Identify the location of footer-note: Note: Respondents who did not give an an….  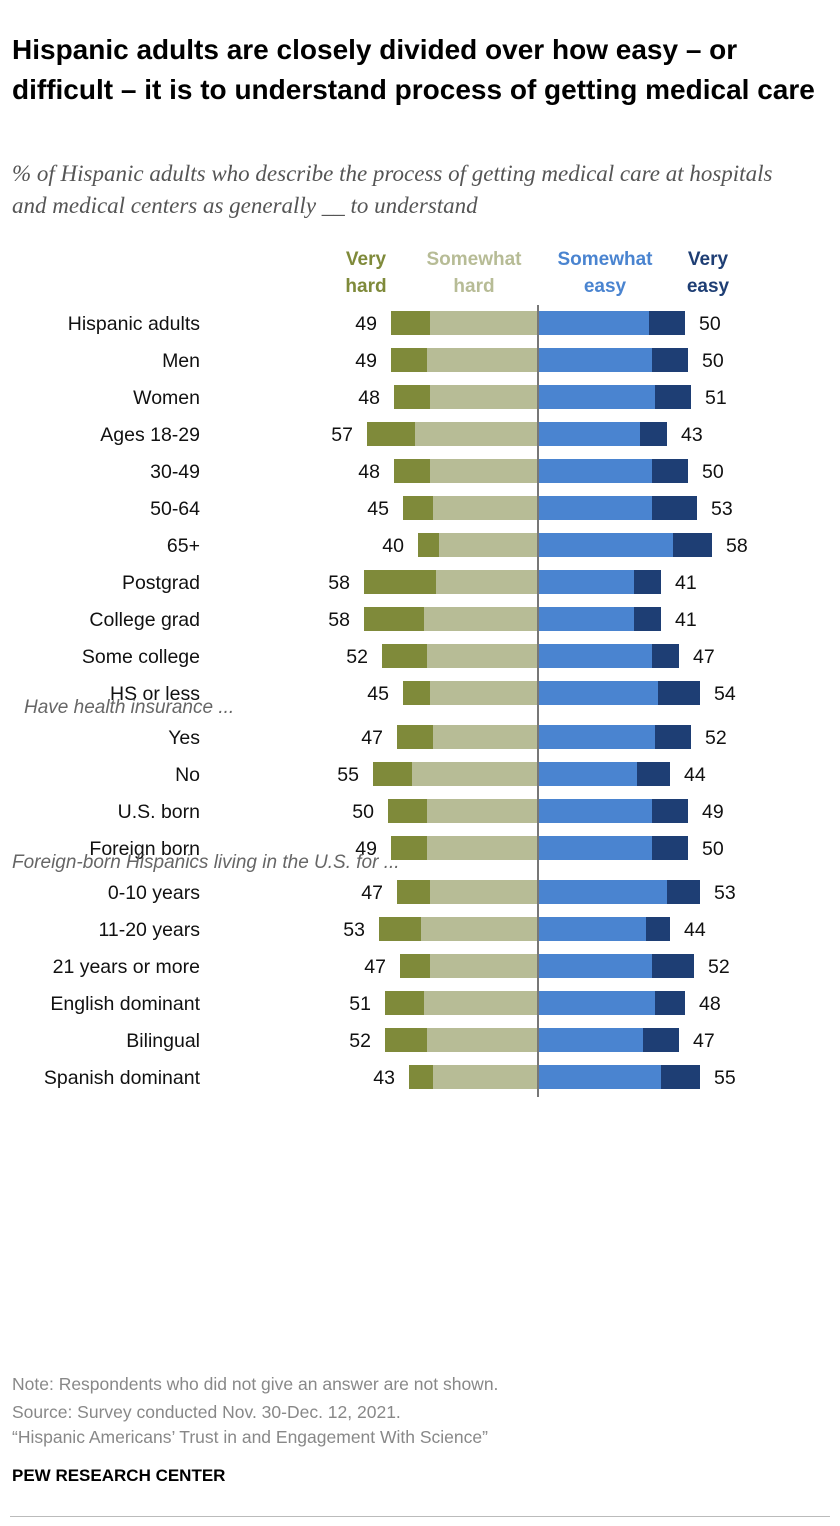
(255, 1384).